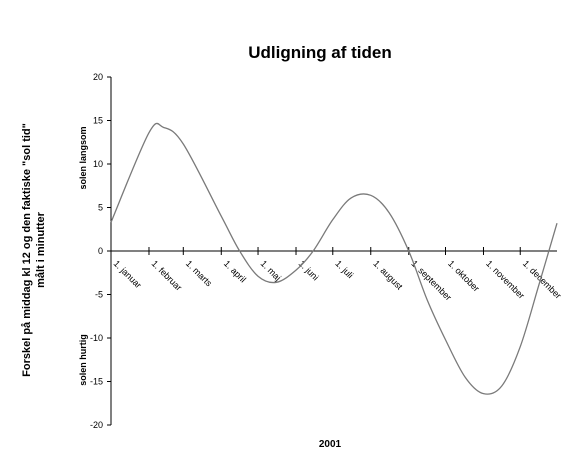 This screenshot has width=580, height=469. What do you see at coordinates (96, 425) in the screenshot?
I see `y-tick-label: -20` at bounding box center [96, 425].